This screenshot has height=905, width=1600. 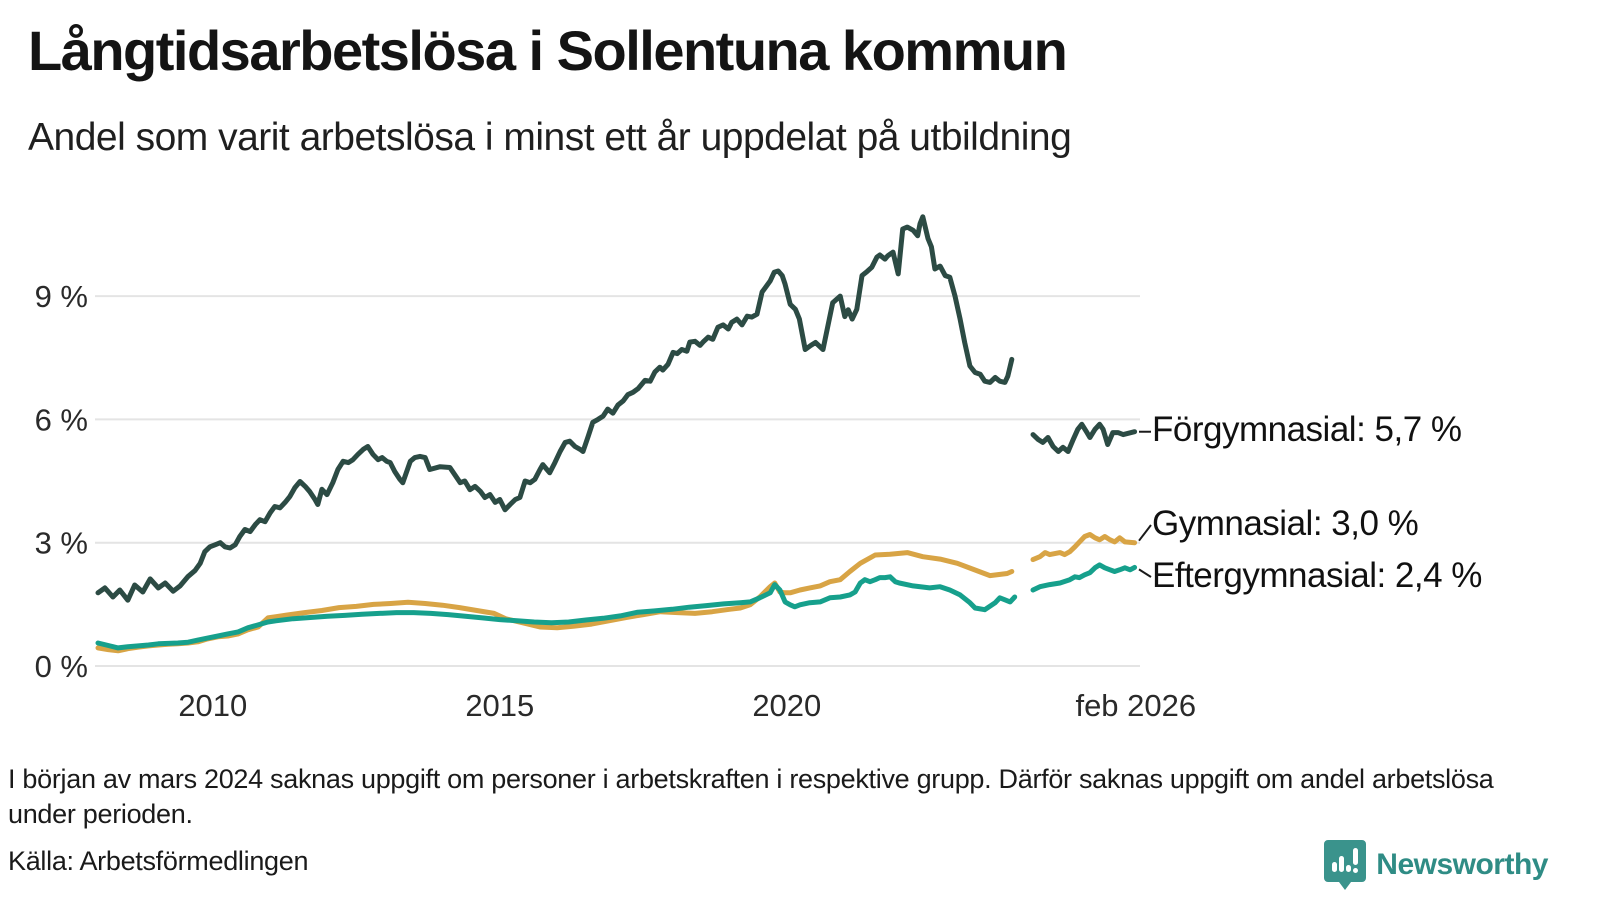 I want to click on x-tick-label: 2020, so click(x=786, y=705).